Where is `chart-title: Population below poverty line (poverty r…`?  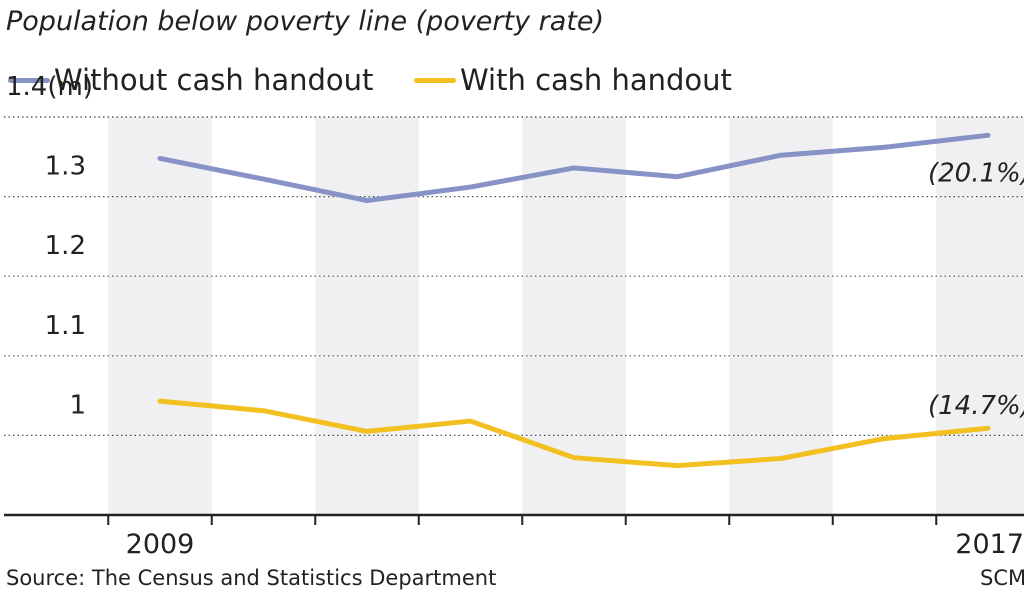
chart-title: Population below poverty line (poverty r… is located at coordinates (305, 21).